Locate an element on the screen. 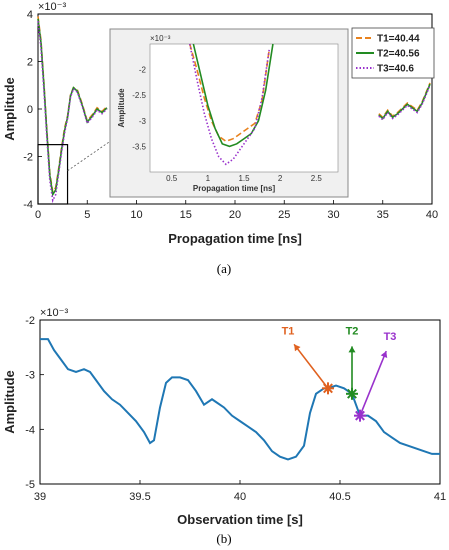  y-tick-label: 4 is located at coordinates (30, 15).